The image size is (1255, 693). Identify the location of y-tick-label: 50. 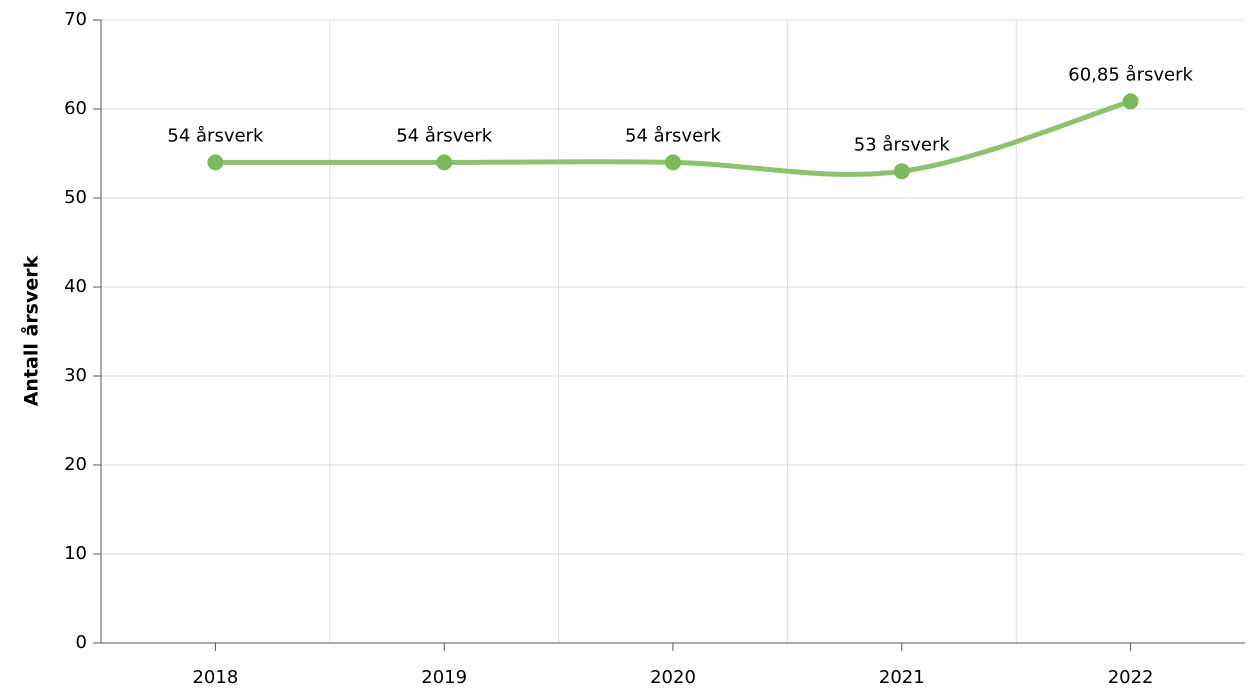
(75, 197).